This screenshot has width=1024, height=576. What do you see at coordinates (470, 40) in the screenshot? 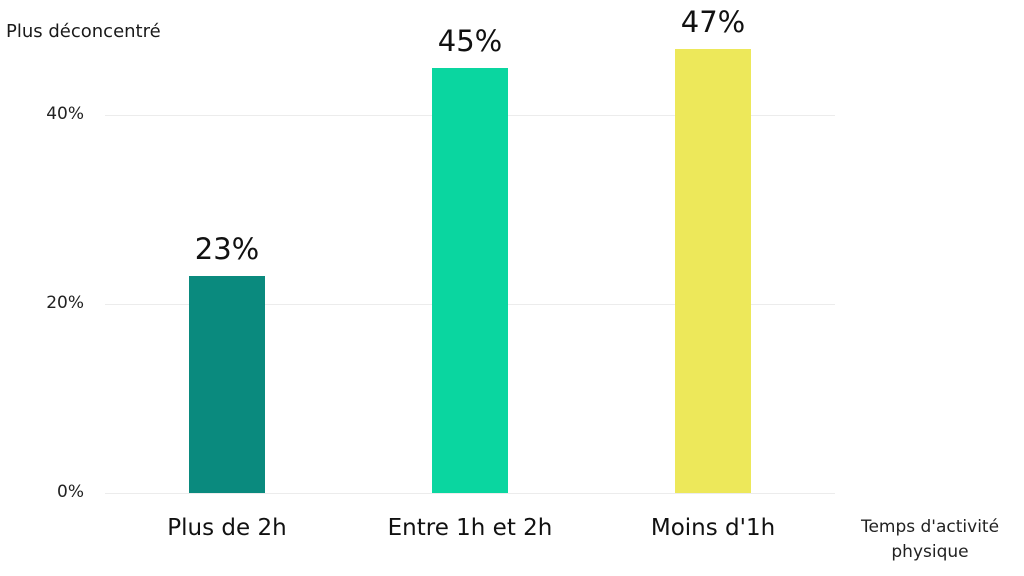
I see `value-label-entre-1h-et-2h: 45%` at bounding box center [470, 40].